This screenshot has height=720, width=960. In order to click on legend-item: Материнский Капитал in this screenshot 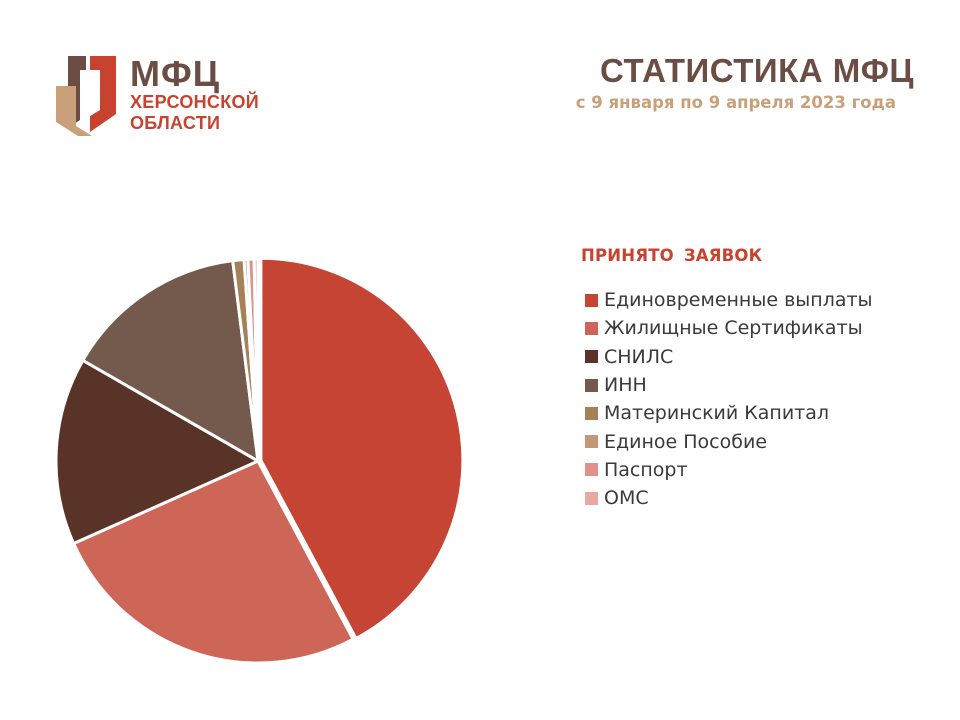, I will do `click(729, 413)`.